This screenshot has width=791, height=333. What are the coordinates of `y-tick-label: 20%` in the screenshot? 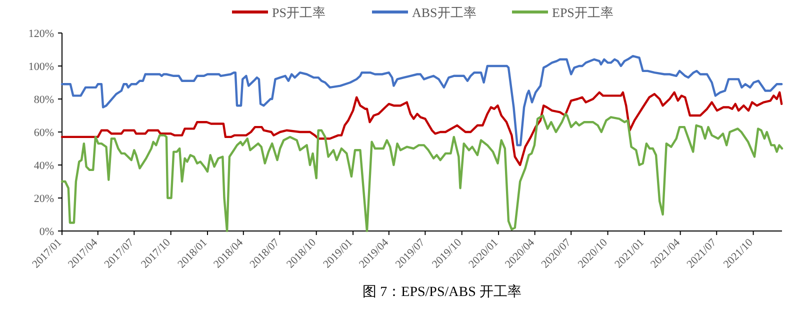 It's located at (44, 199).